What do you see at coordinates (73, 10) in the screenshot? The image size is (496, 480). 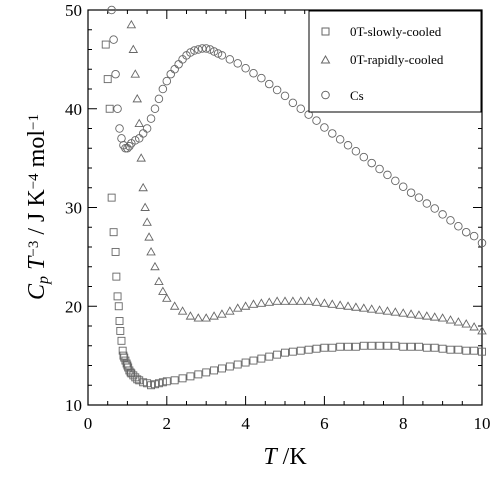 I see `y-tick-label: 50` at bounding box center [73, 10].